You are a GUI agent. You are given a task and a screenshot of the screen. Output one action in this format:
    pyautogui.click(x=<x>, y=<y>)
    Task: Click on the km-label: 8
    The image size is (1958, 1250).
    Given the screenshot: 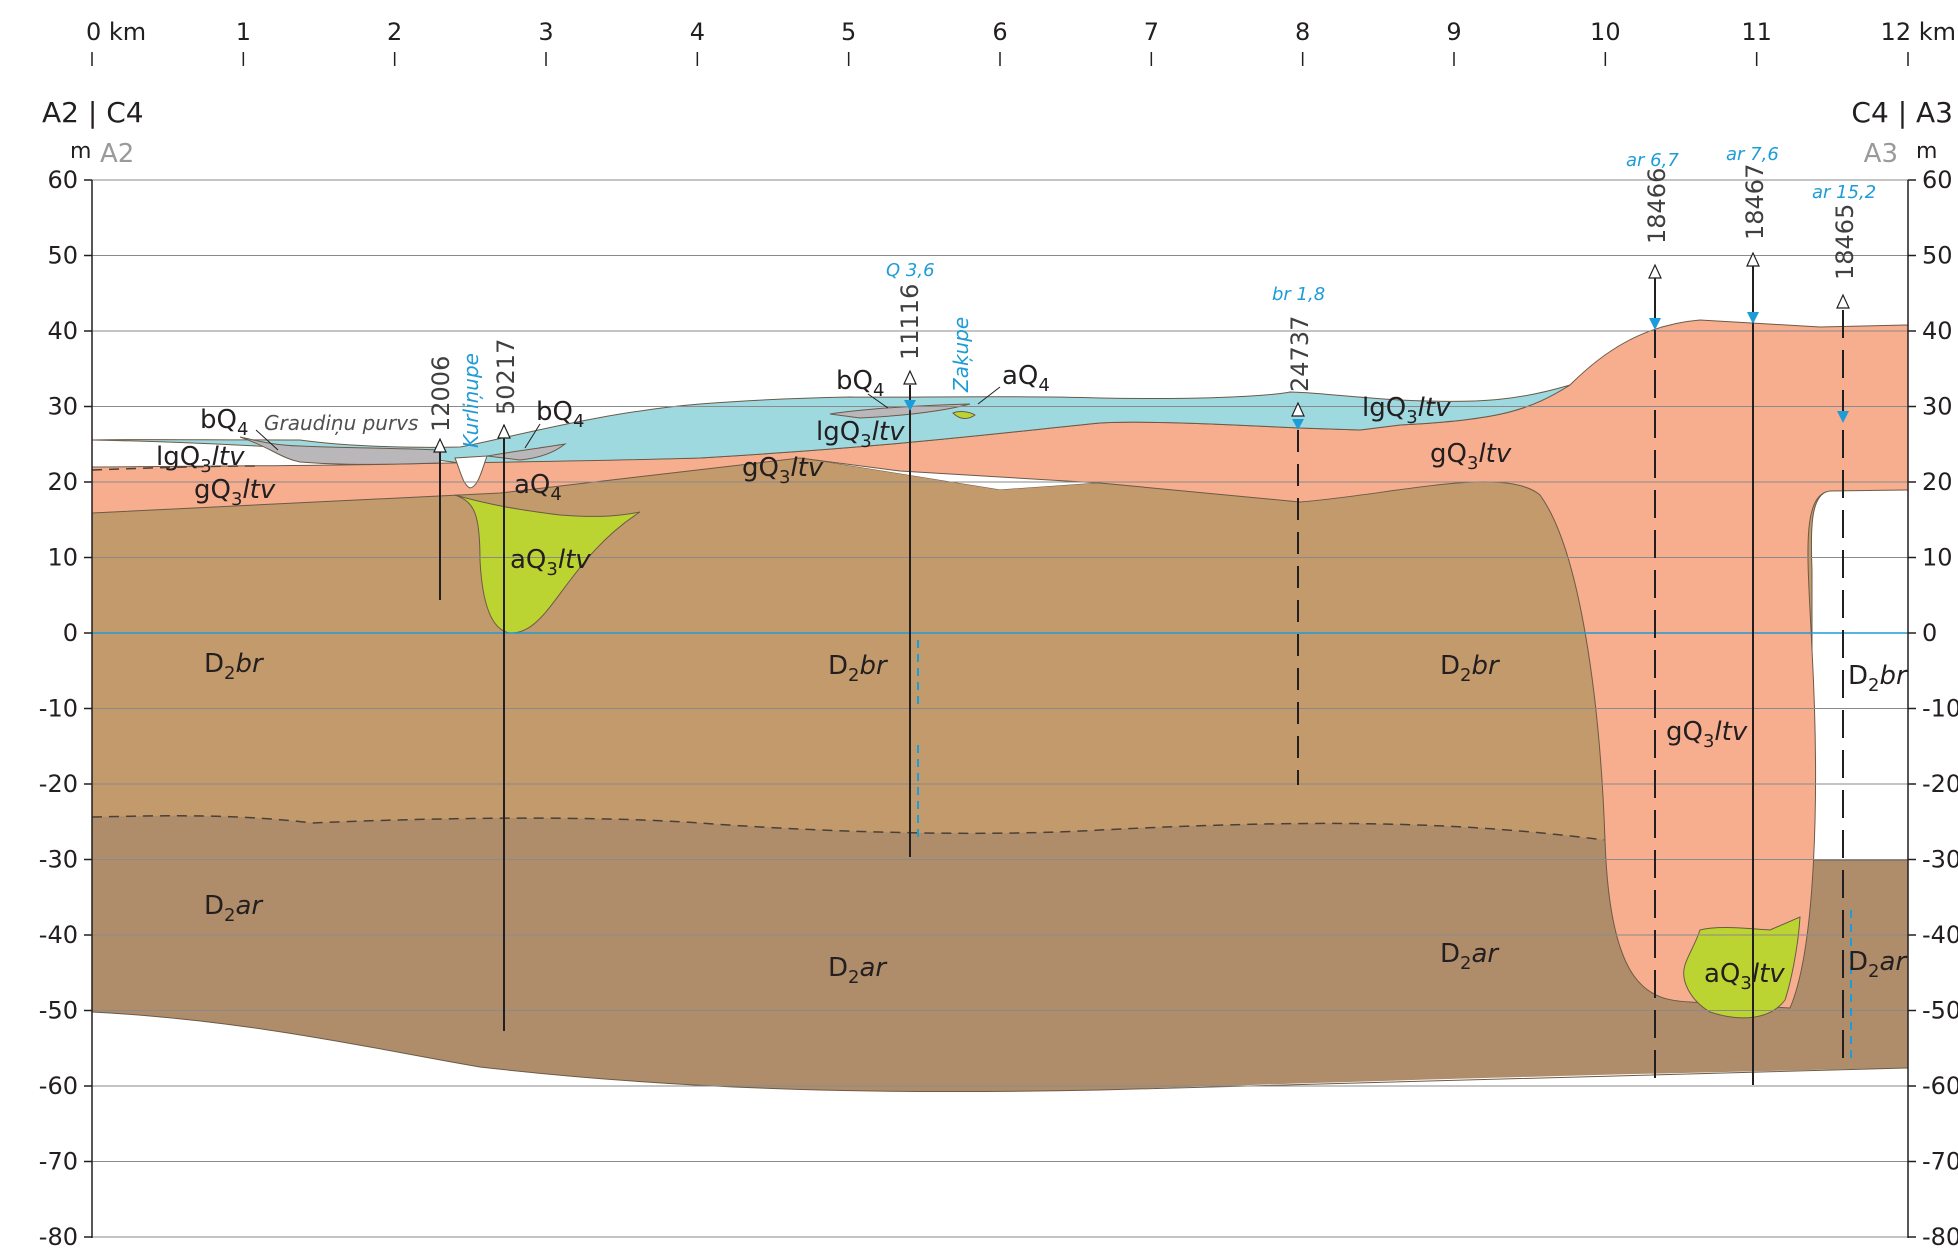 What is the action you would take?
    pyautogui.click(x=1302, y=32)
    